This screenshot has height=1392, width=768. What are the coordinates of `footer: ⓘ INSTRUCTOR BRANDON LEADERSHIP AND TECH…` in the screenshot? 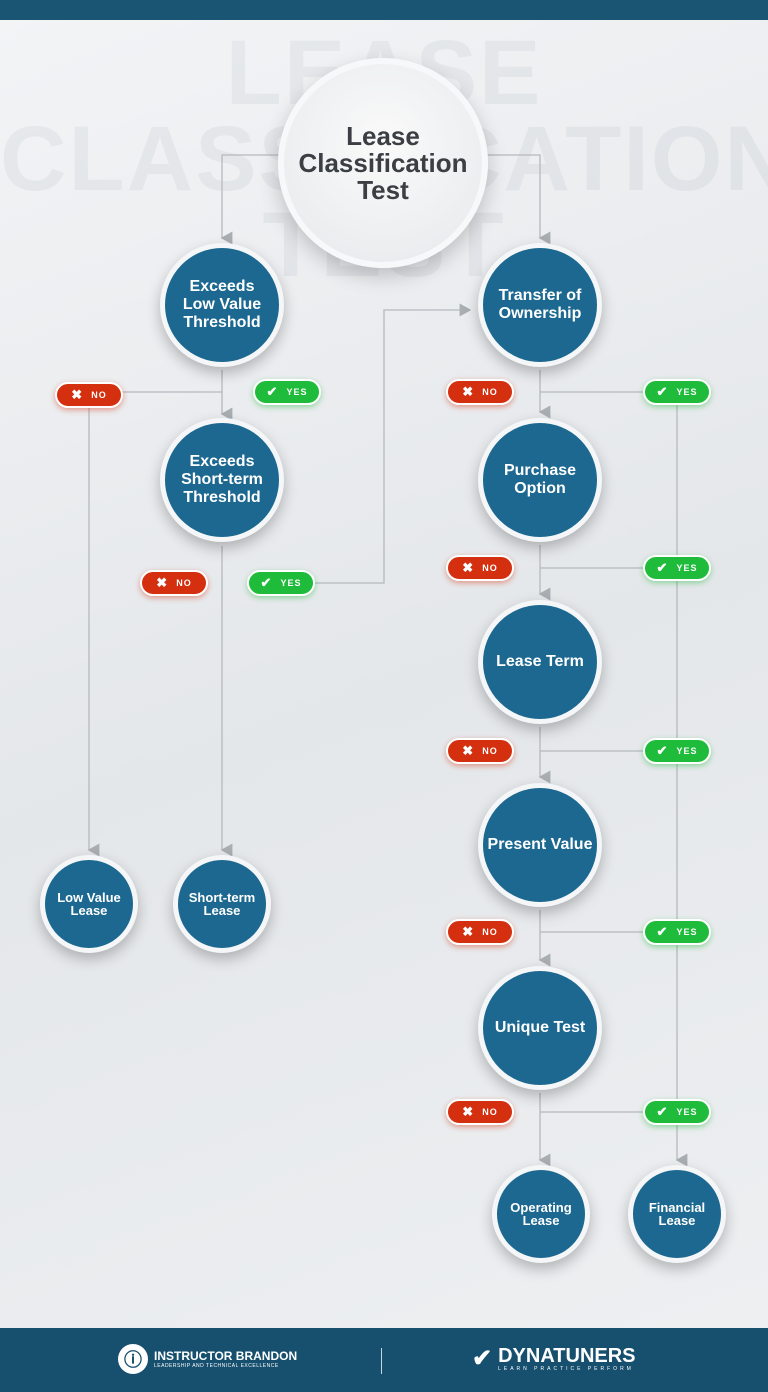 It's located at (384, 1360).